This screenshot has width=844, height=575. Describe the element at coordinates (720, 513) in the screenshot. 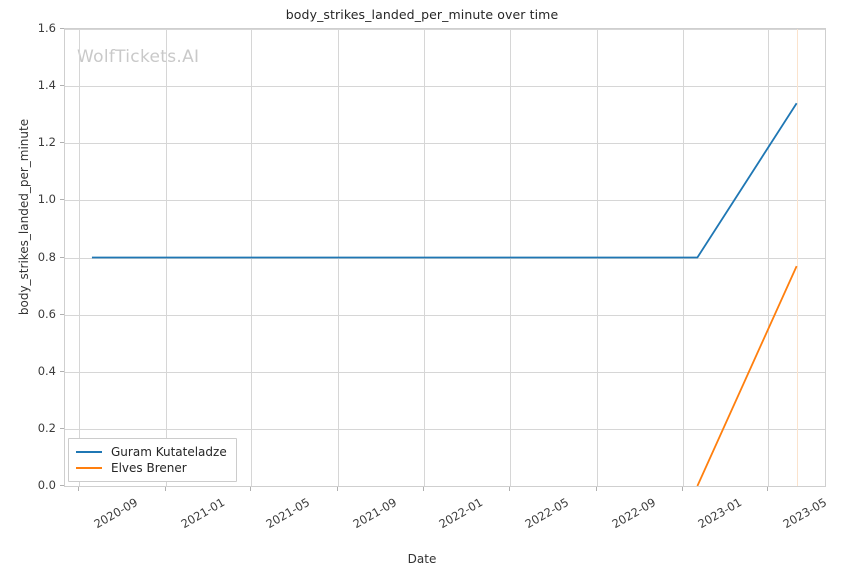

I see `x-tick-label: 2023-01` at that location.